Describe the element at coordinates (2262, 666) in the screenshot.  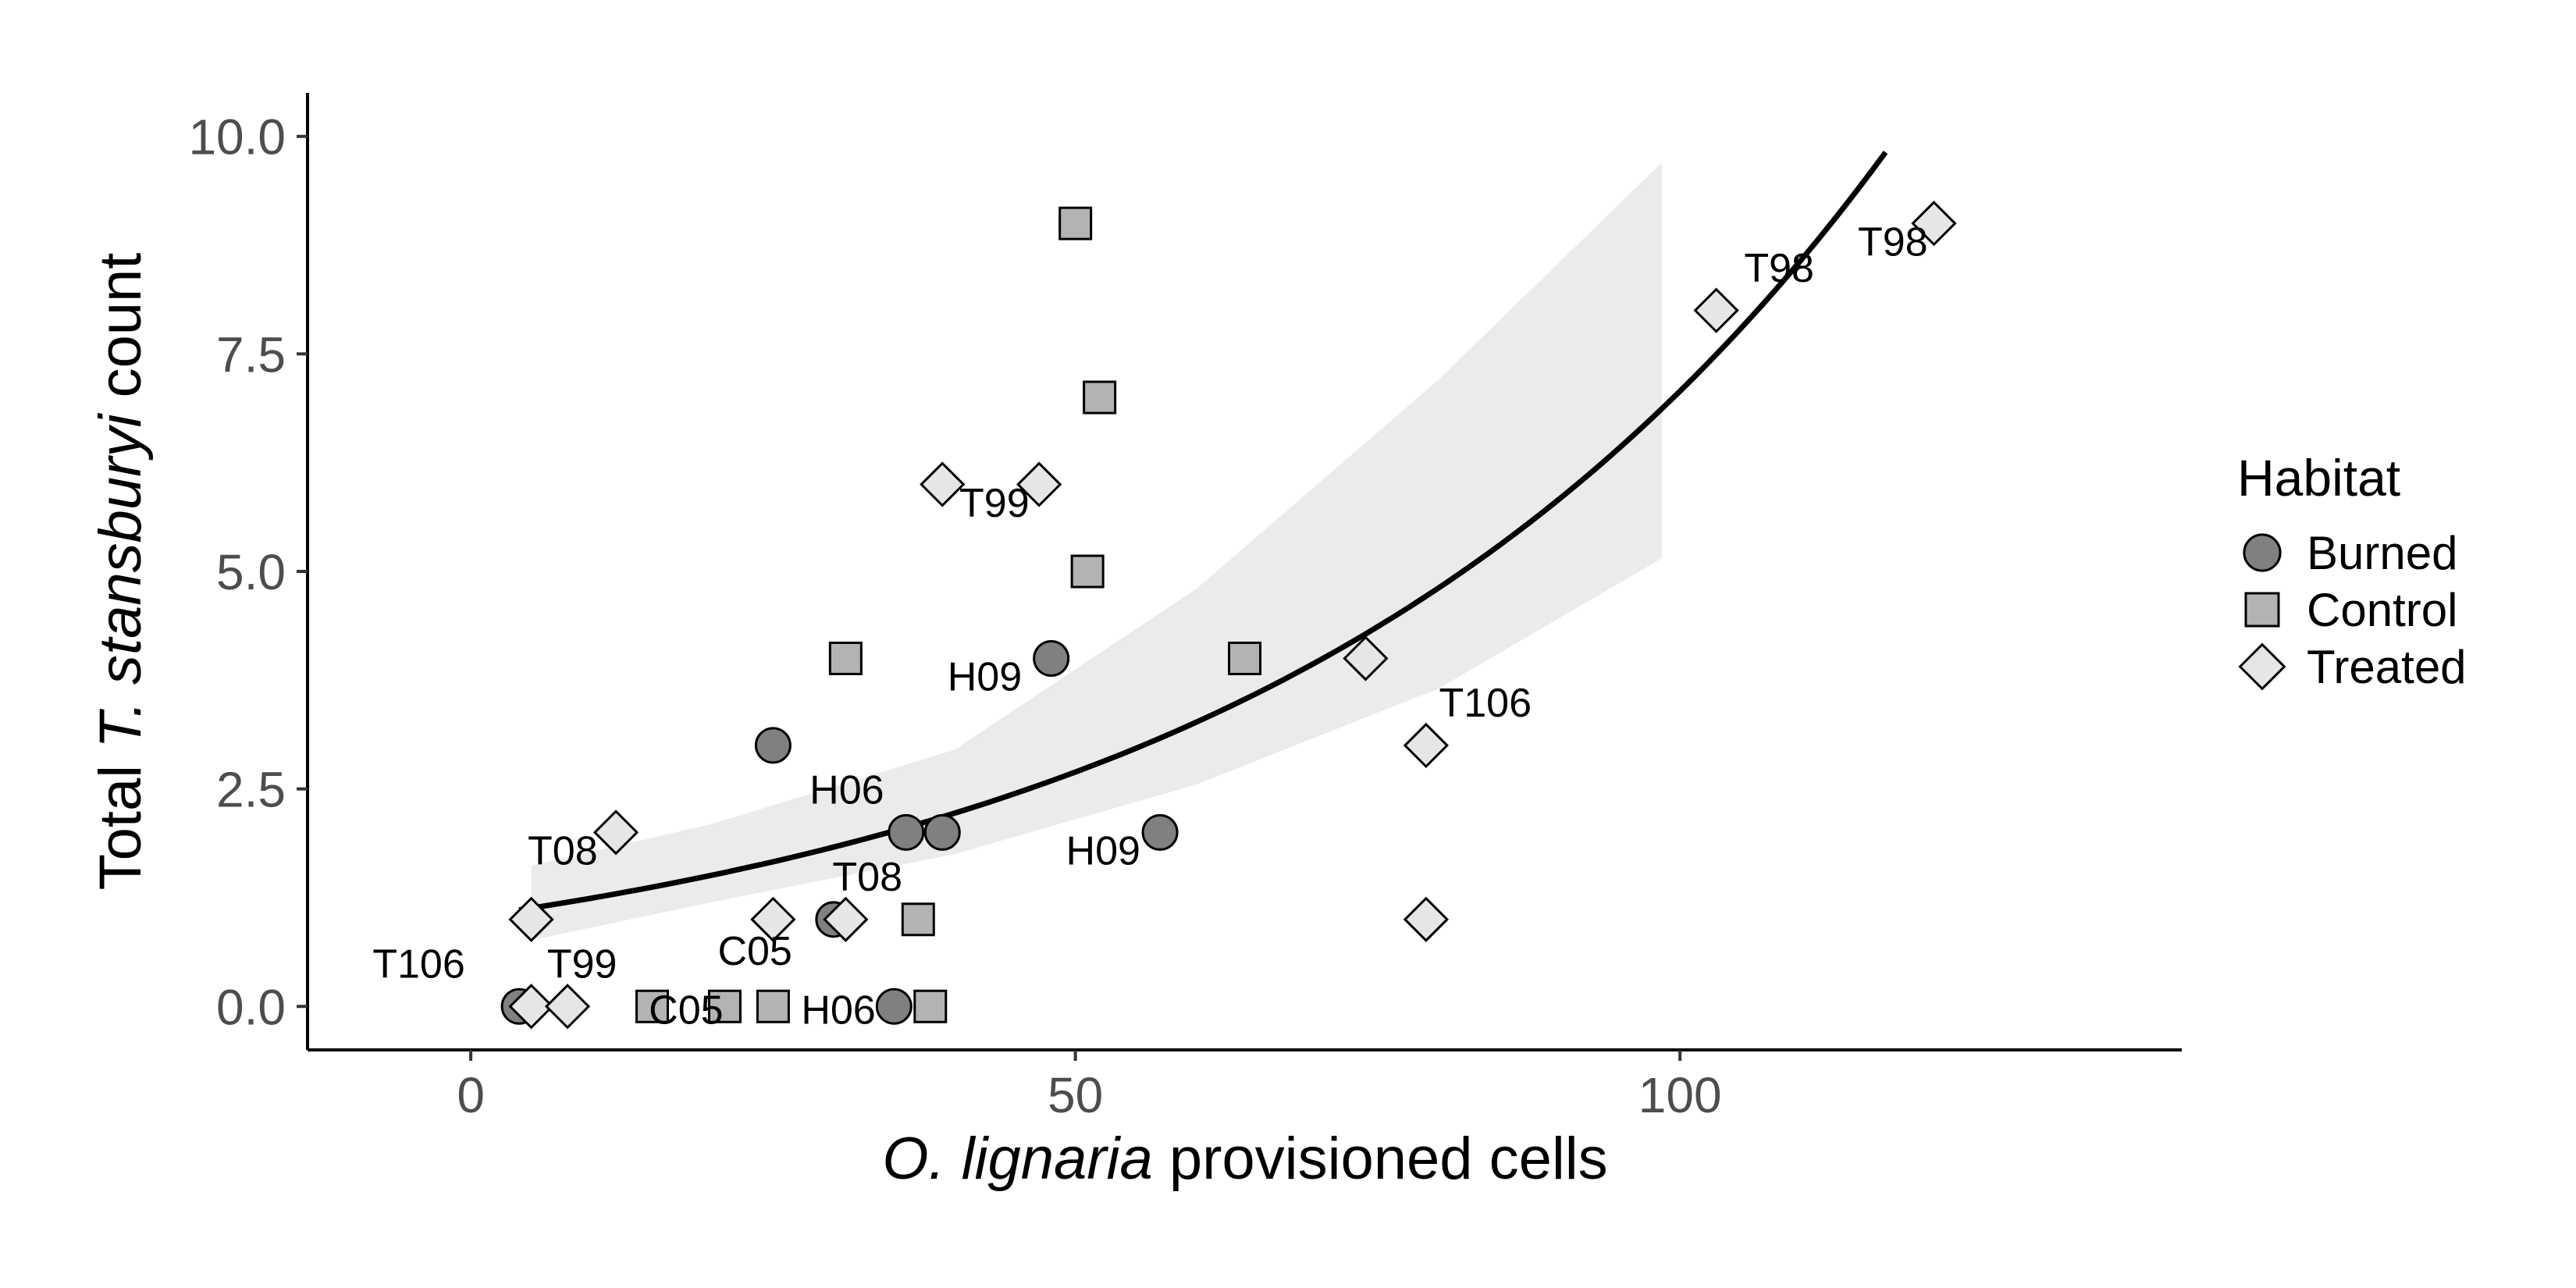
I see `legend-key-treated` at that location.